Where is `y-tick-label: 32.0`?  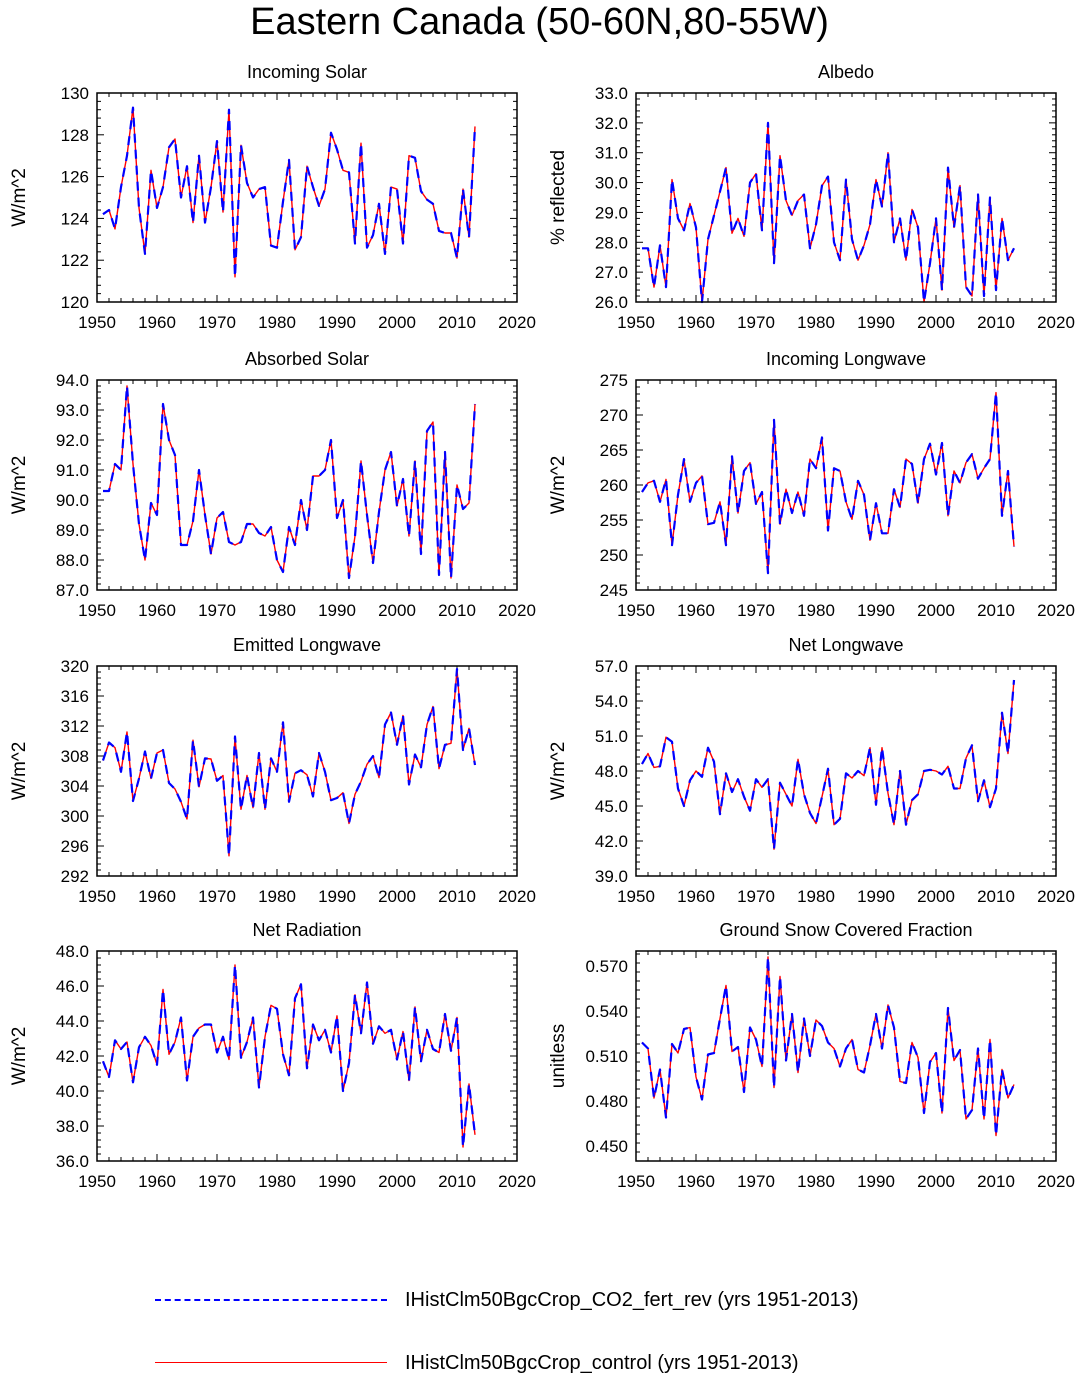 y-tick-label: 32.0 is located at coordinates (611, 123).